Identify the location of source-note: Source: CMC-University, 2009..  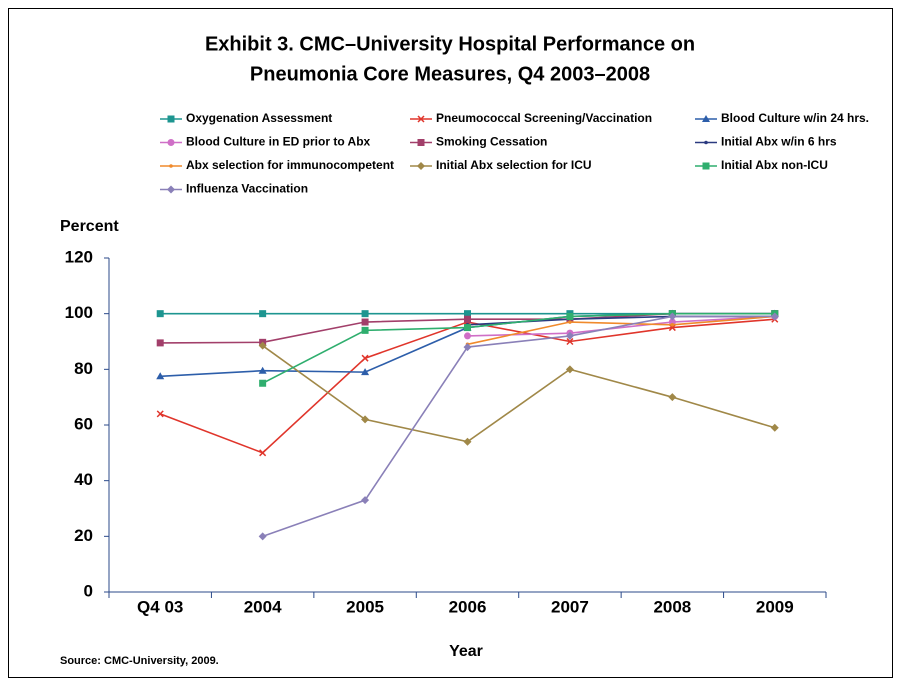
(139, 661).